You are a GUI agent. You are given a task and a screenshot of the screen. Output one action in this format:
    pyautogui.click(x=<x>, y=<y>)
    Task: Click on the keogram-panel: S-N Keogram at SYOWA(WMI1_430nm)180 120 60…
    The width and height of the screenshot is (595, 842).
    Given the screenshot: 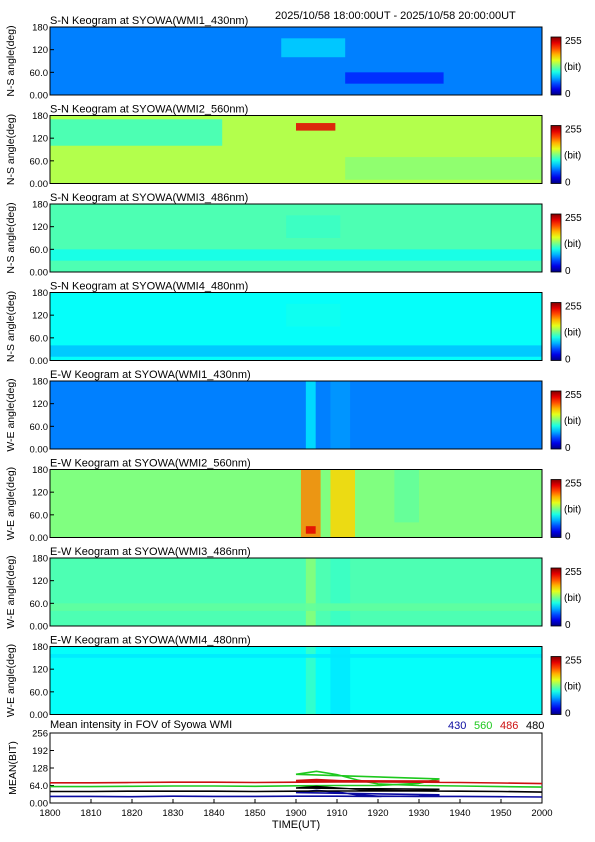 What is the action you would take?
    pyautogui.click(x=293, y=58)
    